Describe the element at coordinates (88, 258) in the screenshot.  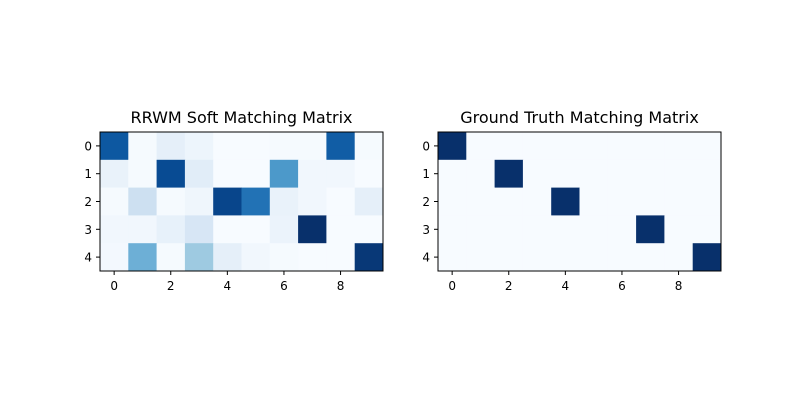
I see `y-tick-label-0-4: 4` at that location.